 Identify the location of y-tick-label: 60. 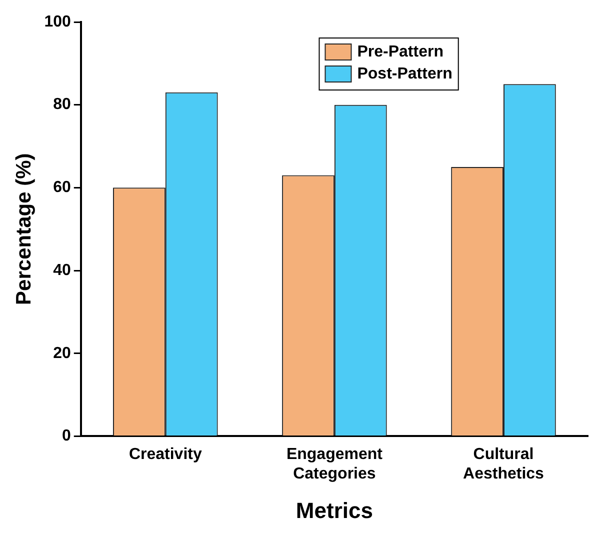
(62, 187).